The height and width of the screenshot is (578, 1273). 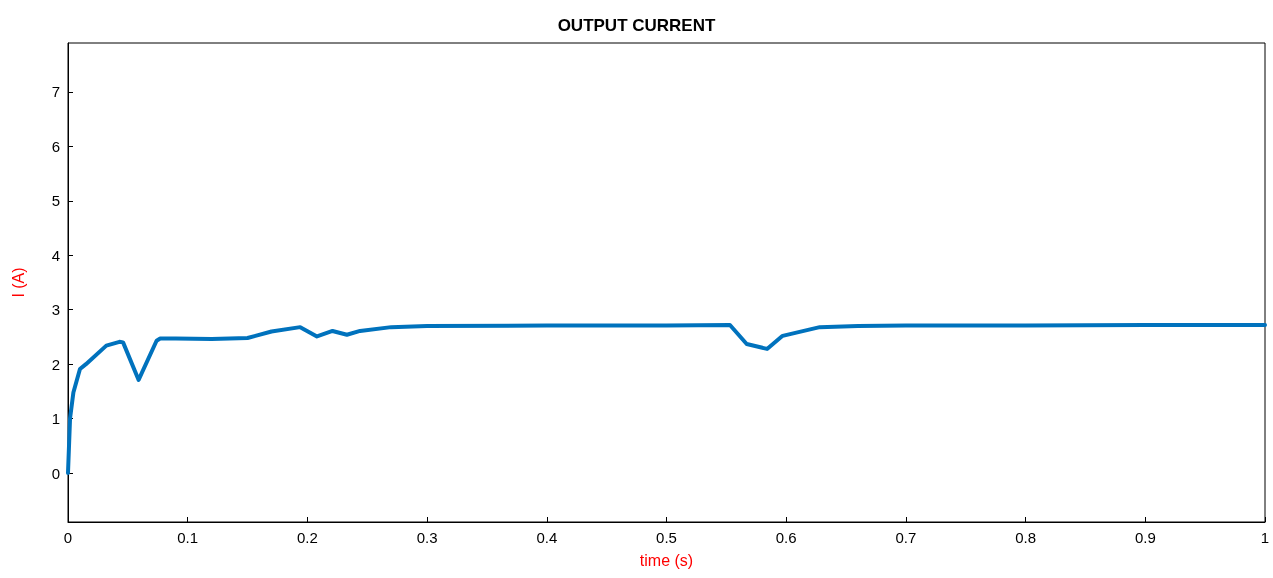 What do you see at coordinates (906, 537) in the screenshot?
I see `x-tick-label: 0.7` at bounding box center [906, 537].